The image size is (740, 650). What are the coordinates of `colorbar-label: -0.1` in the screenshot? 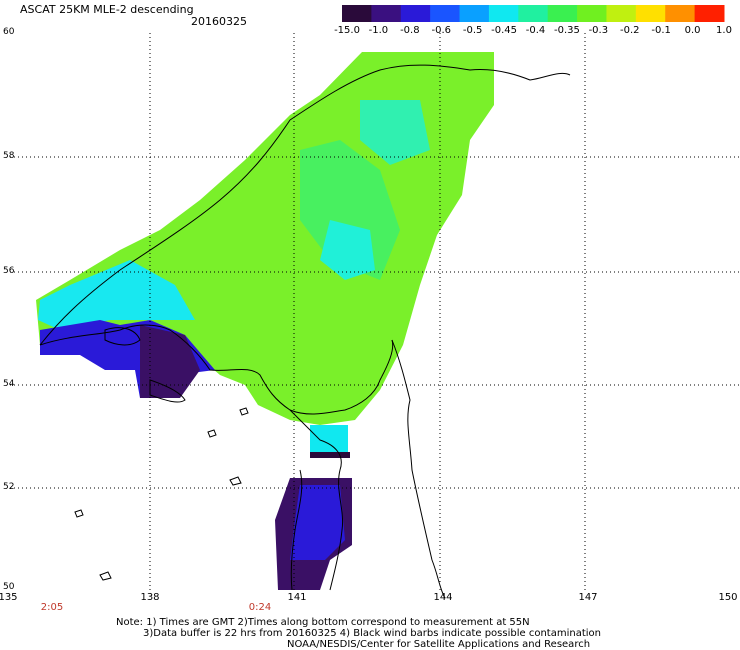 It's located at (661, 30).